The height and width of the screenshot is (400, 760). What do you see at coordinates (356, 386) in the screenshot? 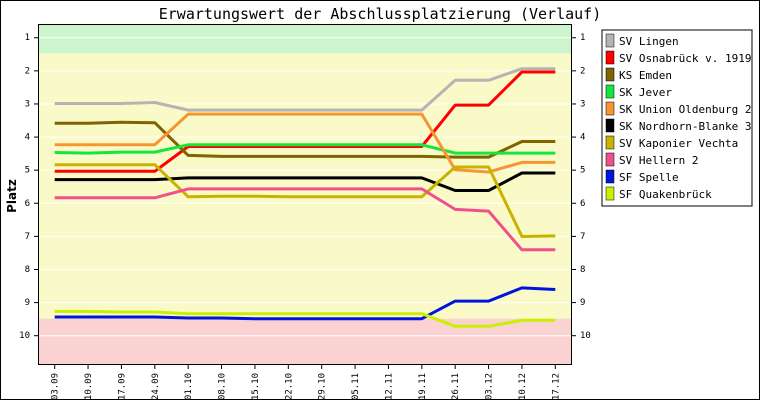
I see `xtick-label: 05.11` at bounding box center [356, 386].